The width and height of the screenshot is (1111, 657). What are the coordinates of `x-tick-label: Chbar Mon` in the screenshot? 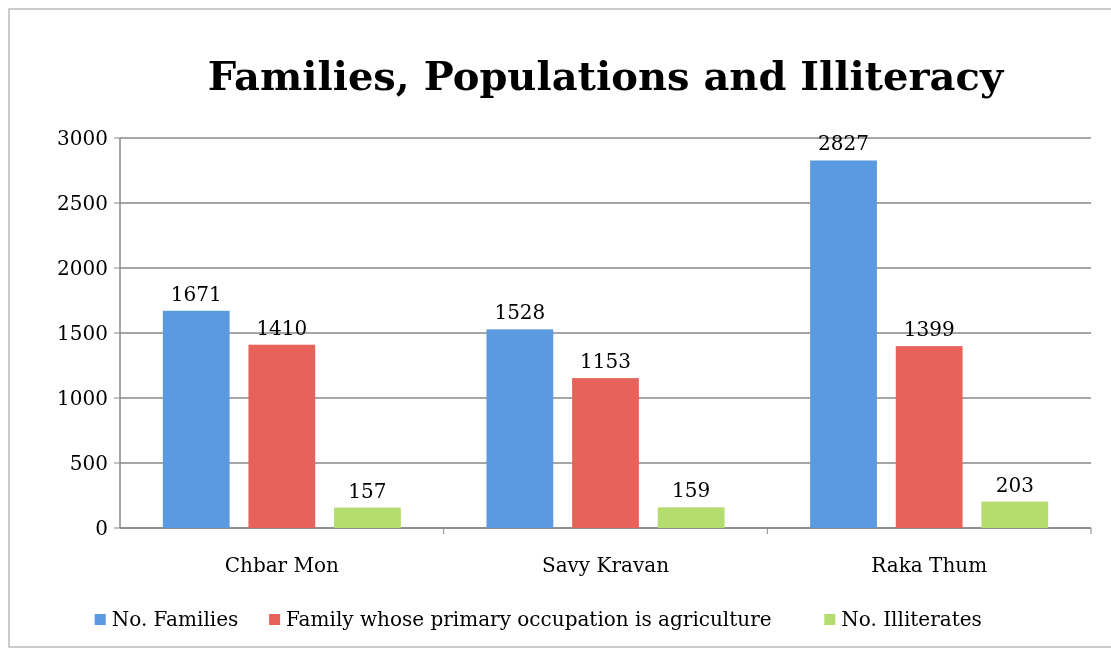 It's located at (282, 565).